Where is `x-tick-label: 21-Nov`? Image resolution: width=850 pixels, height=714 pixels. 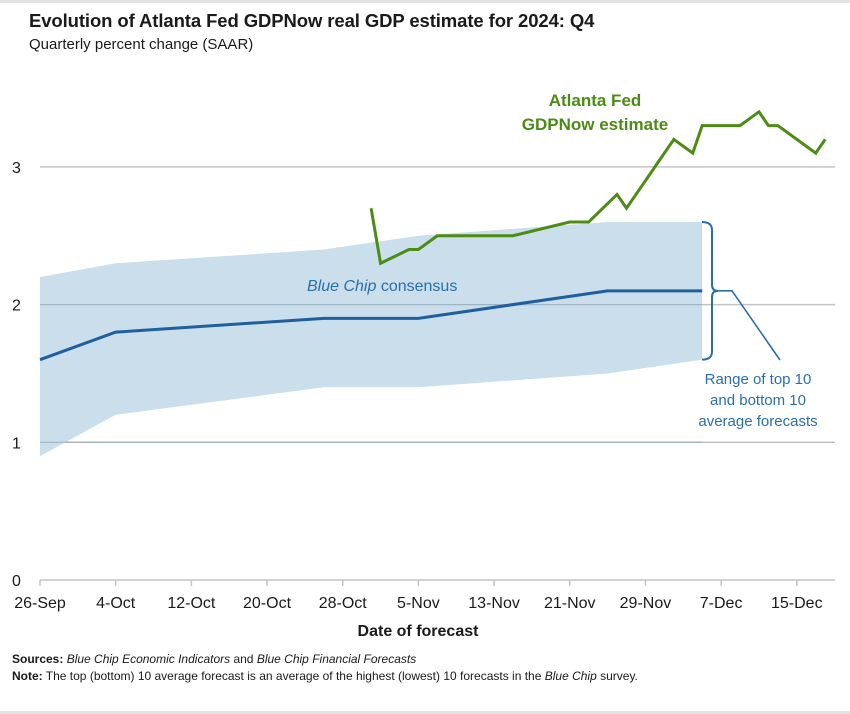
x-tick-label: 21-Nov is located at coordinates (570, 603).